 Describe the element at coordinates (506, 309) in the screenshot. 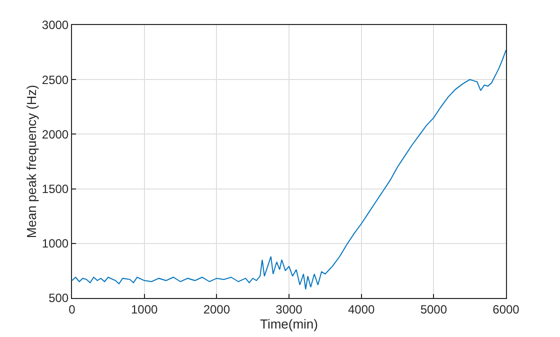

I see `x-tick-label: 6000` at that location.